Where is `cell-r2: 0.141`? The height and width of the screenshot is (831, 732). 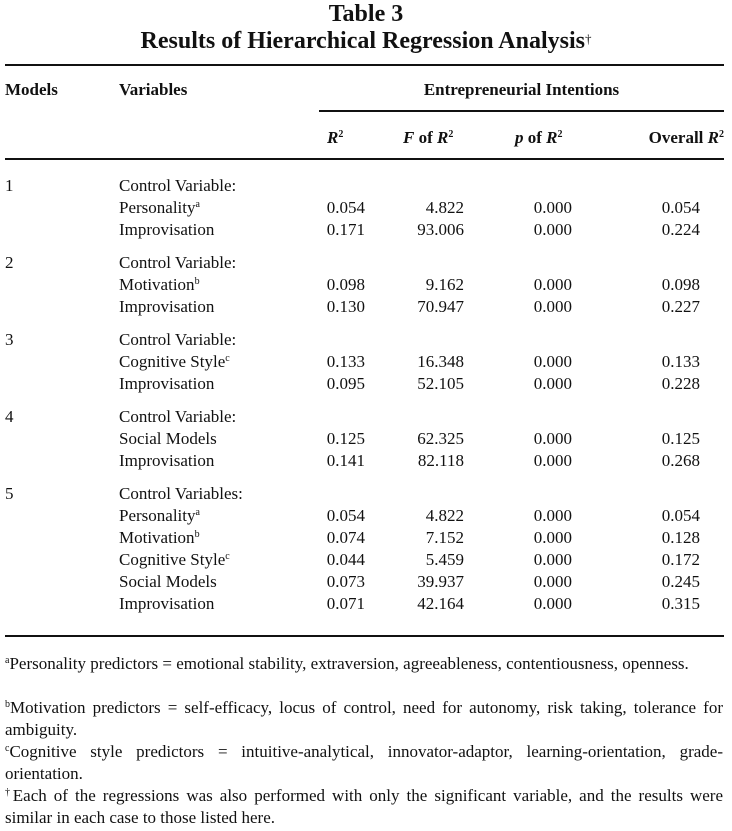 cell-r2: 0.141 is located at coordinates (345, 460).